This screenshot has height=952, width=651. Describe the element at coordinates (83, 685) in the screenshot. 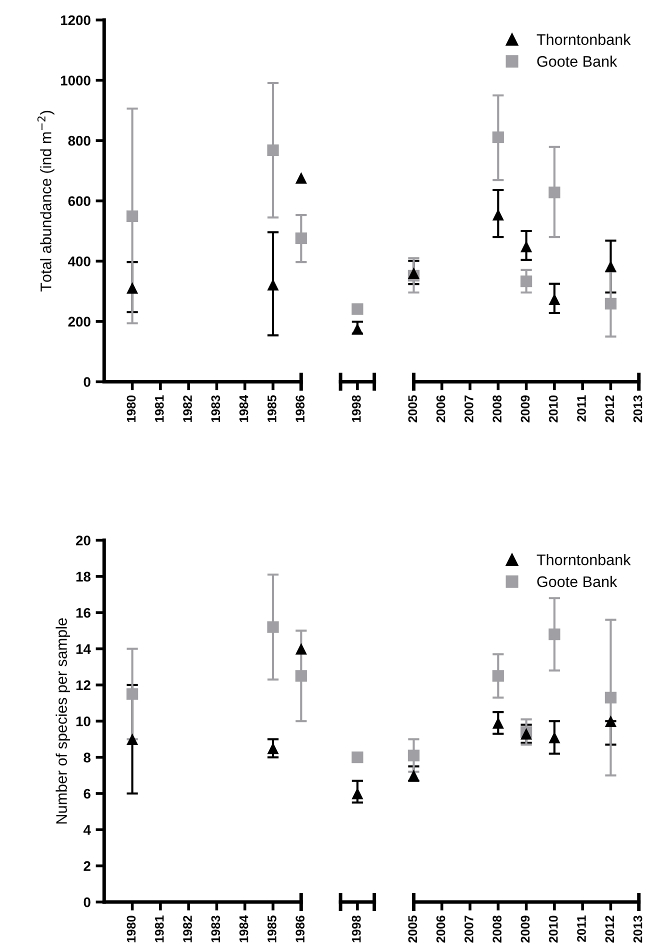

I see `y-tick-label: 12` at that location.